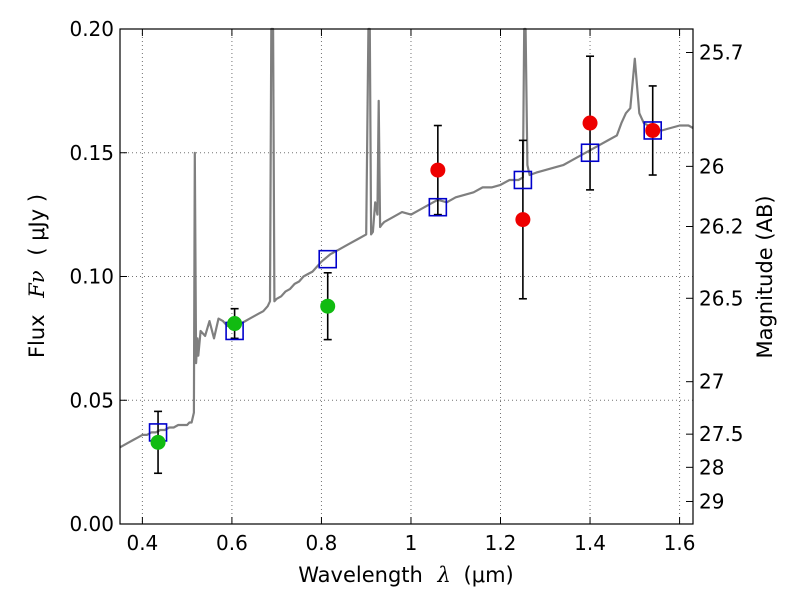  What do you see at coordinates (37, 225) in the screenshot?
I see `y-axis-label-unit: ( μJy )` at bounding box center [37, 225].